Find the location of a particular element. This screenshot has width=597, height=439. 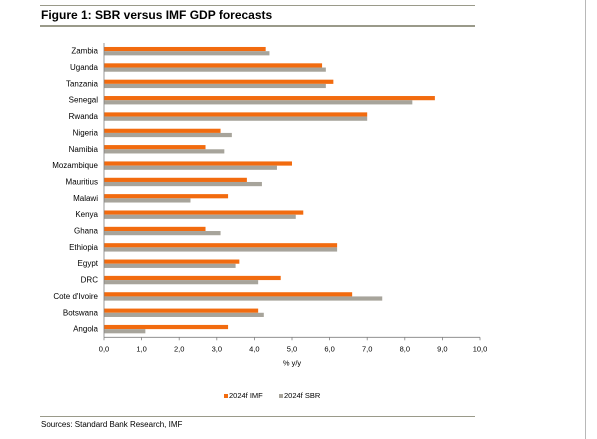

category-label: Ethiopia is located at coordinates (83, 247).